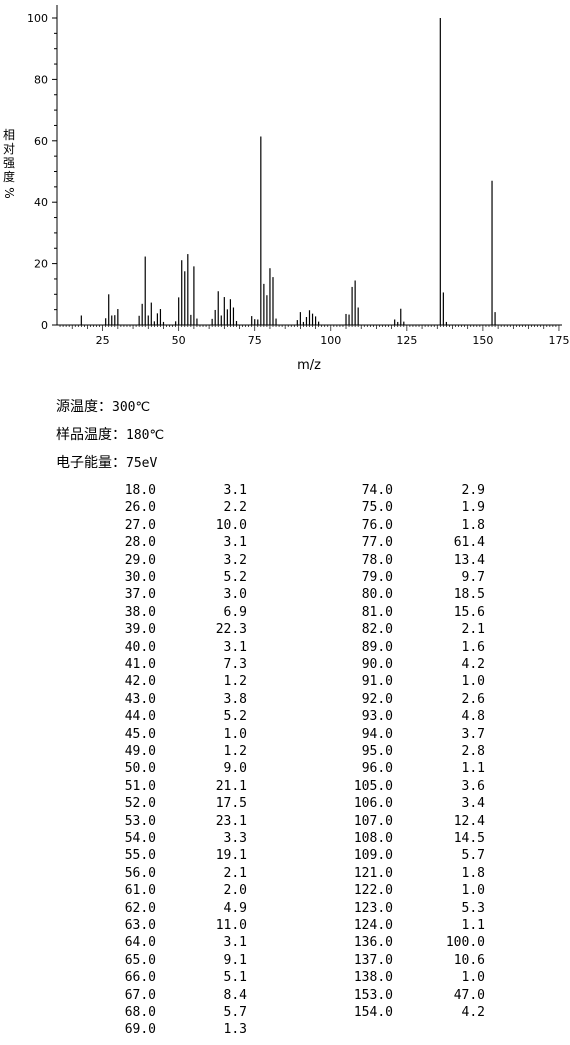  What do you see at coordinates (473, 664) in the screenshot?
I see `intensity-value: 4.2` at bounding box center [473, 664].